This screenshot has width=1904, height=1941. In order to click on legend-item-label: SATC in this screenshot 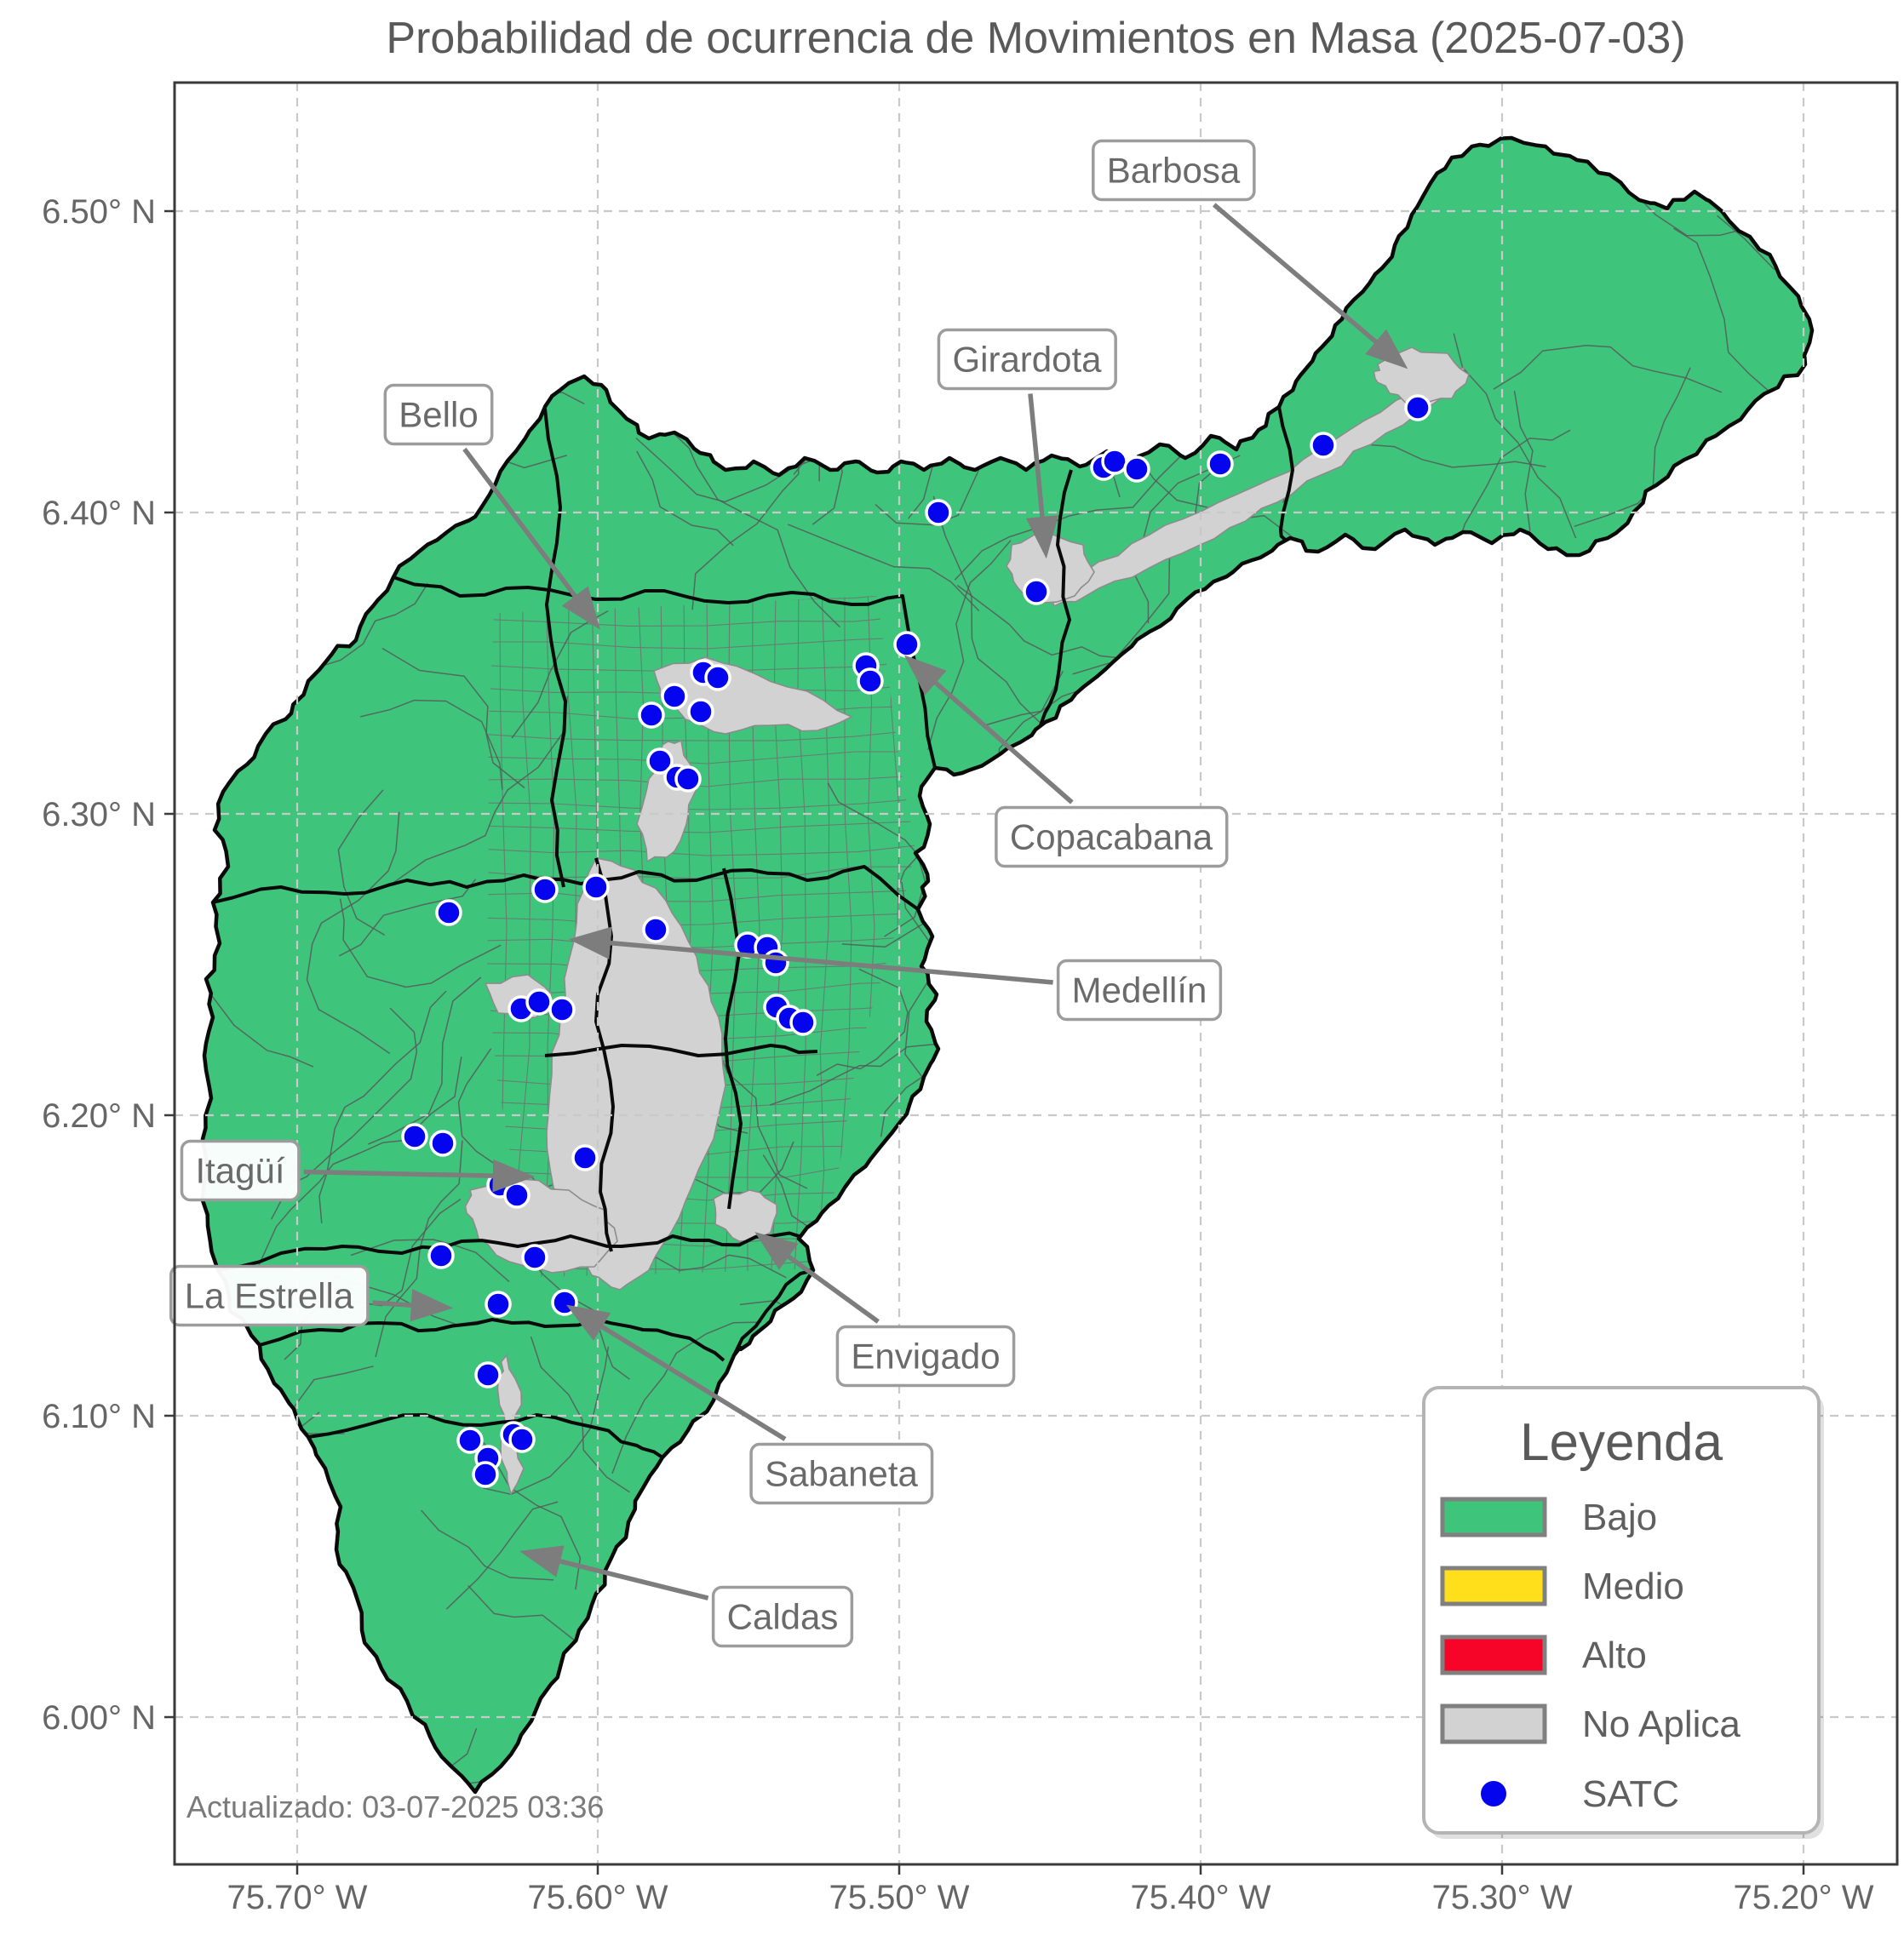, I will do `click(1631, 1794)`.